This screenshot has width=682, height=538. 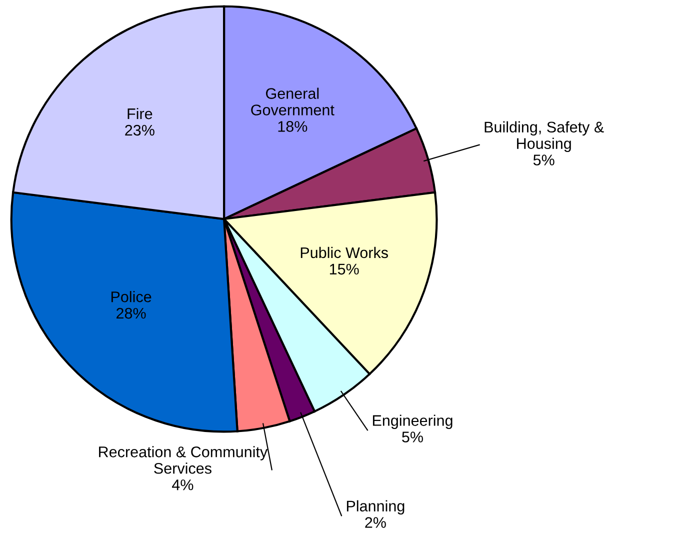 What do you see at coordinates (139, 130) in the screenshot?
I see `data-label: 23%` at bounding box center [139, 130].